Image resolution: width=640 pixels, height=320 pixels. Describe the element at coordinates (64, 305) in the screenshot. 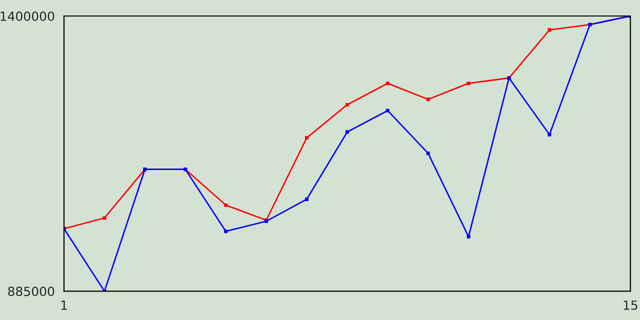

I see `x-tick-label: 1` at that location.